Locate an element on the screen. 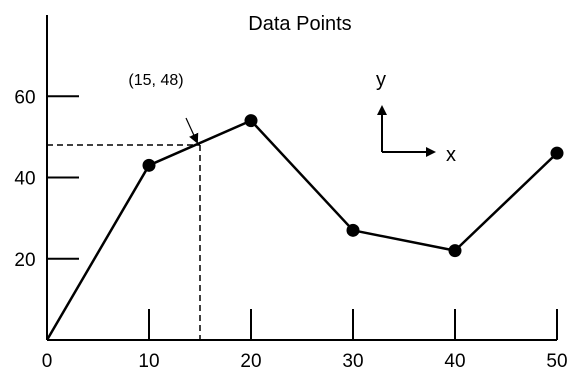 This screenshot has width=580, height=374. x-tick-label: 50 is located at coordinates (556, 361).